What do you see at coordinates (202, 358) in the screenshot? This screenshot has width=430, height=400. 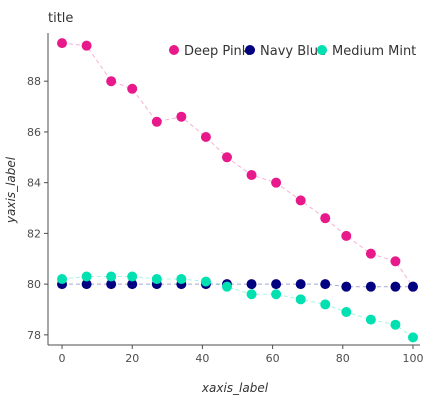 I see `x-tick-label: 40` at bounding box center [202, 358].